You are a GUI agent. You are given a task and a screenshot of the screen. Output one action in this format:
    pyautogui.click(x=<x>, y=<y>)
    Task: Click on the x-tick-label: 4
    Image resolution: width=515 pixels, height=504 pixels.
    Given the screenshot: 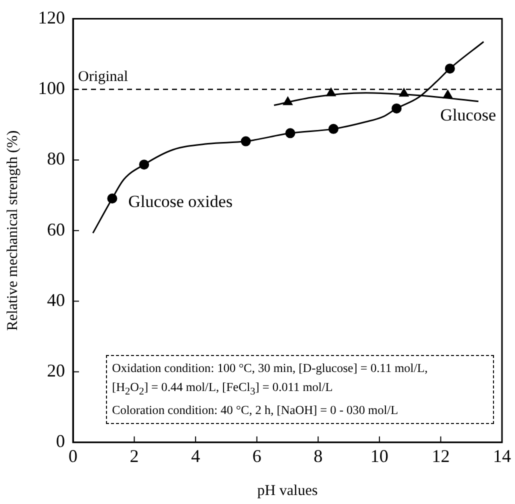 What is the action you would take?
    pyautogui.click(x=195, y=456)
    